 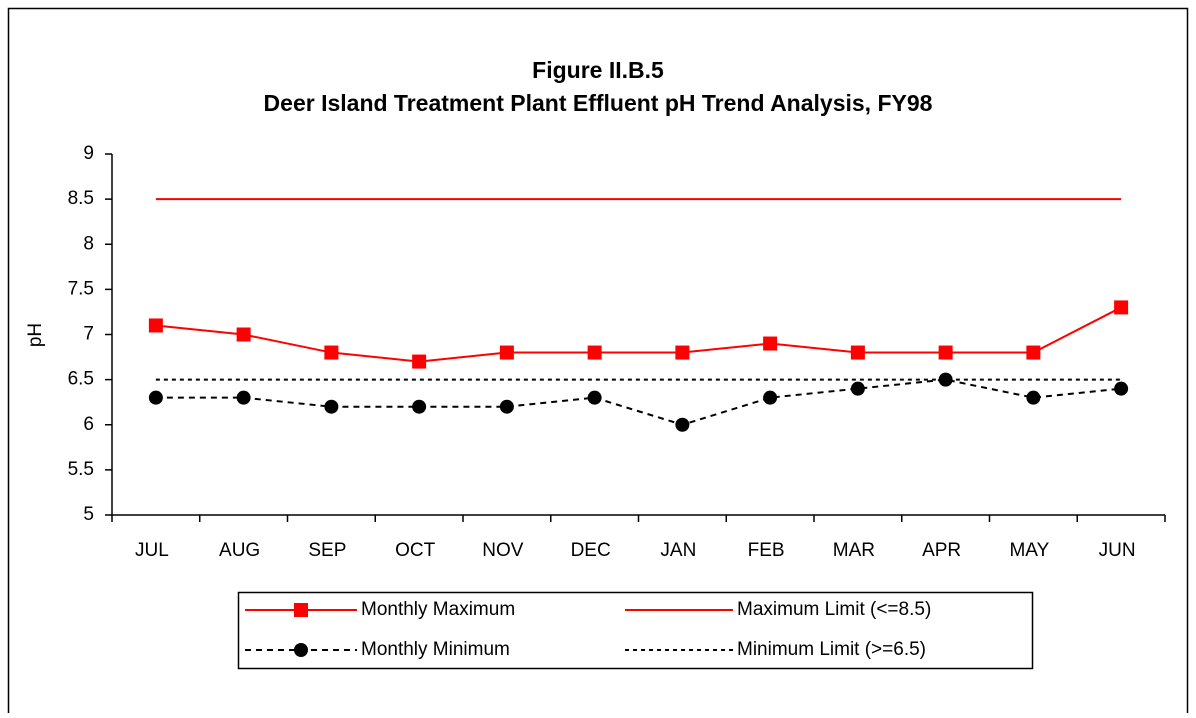 I want to click on x-tick-label: MAR, so click(x=854, y=550).